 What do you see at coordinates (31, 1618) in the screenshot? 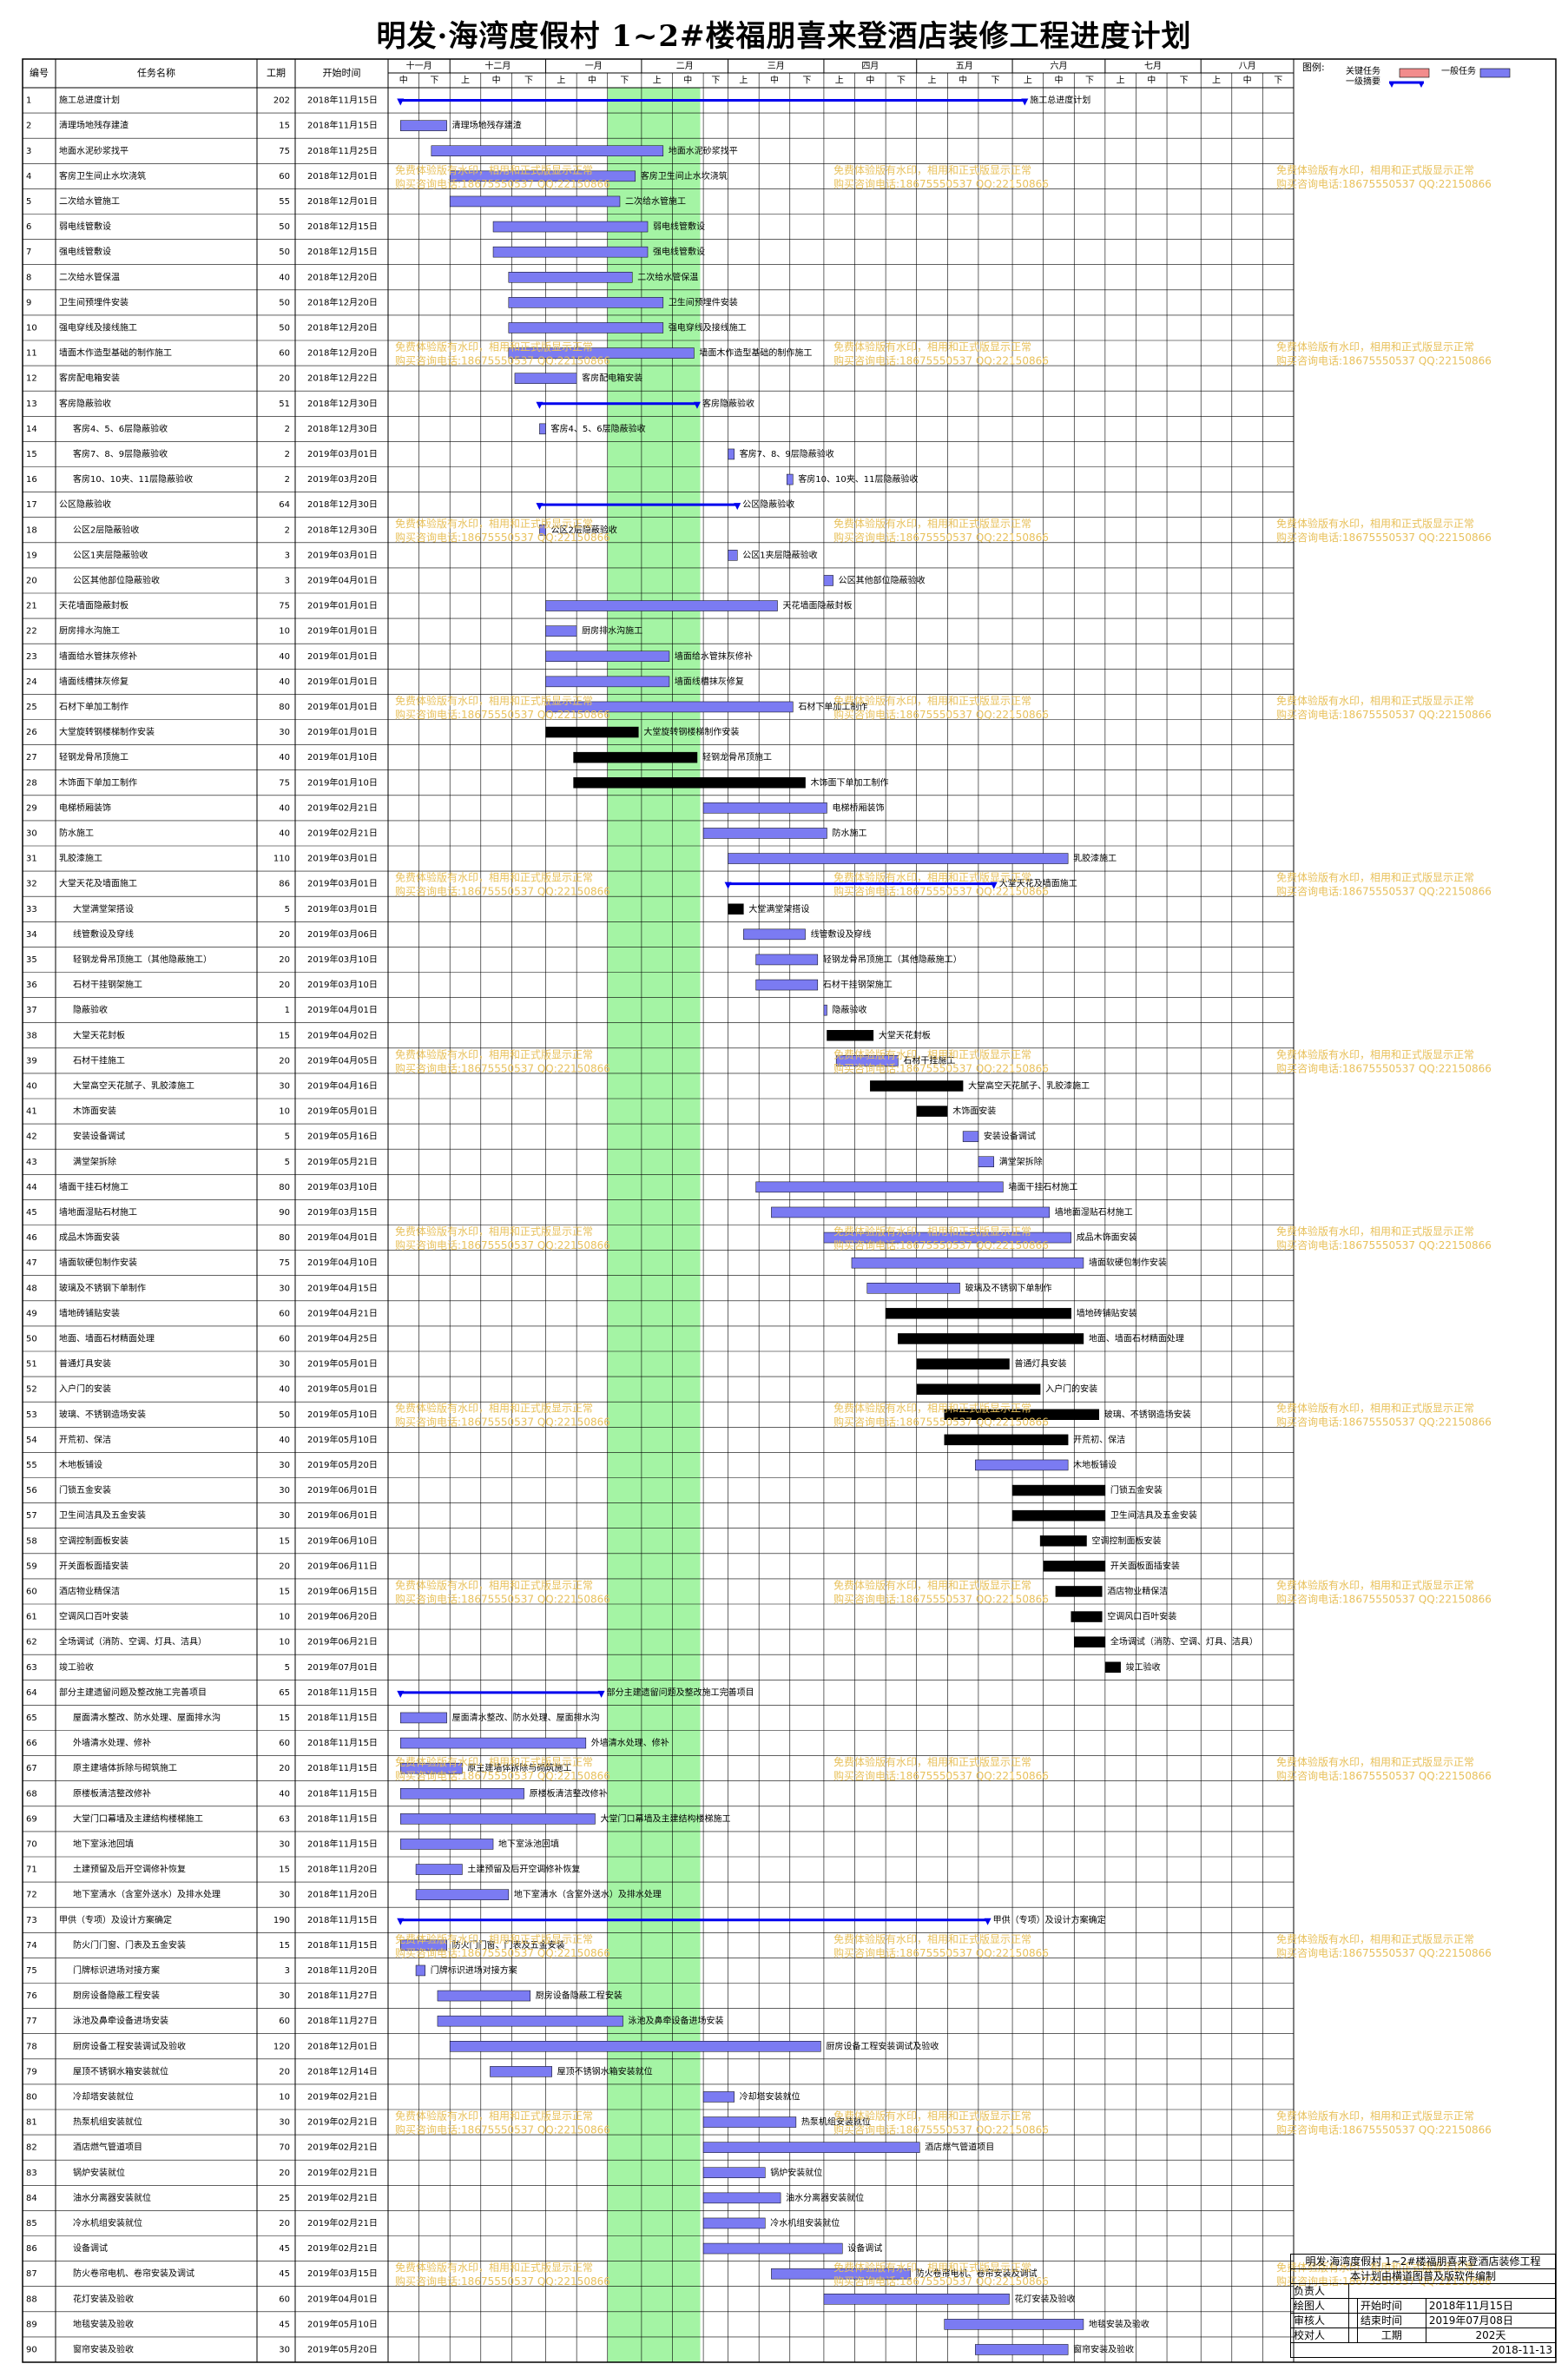
I see `task-id: 61` at bounding box center [31, 1618].